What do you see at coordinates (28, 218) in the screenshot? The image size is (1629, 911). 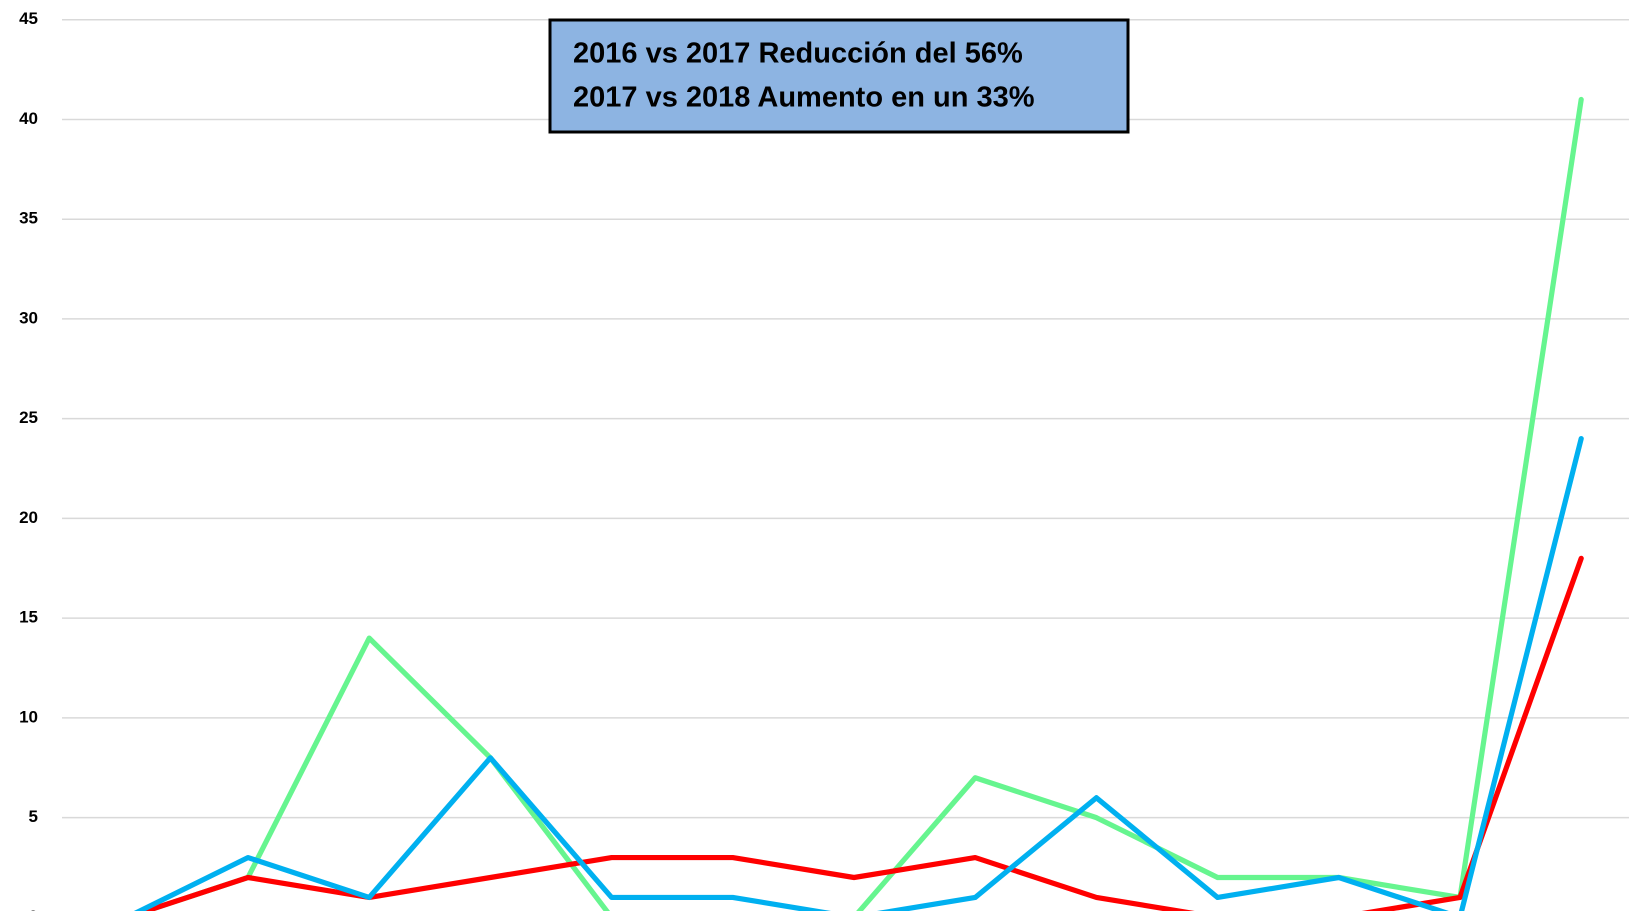 I see `y-tick-label: 35` at bounding box center [28, 218].